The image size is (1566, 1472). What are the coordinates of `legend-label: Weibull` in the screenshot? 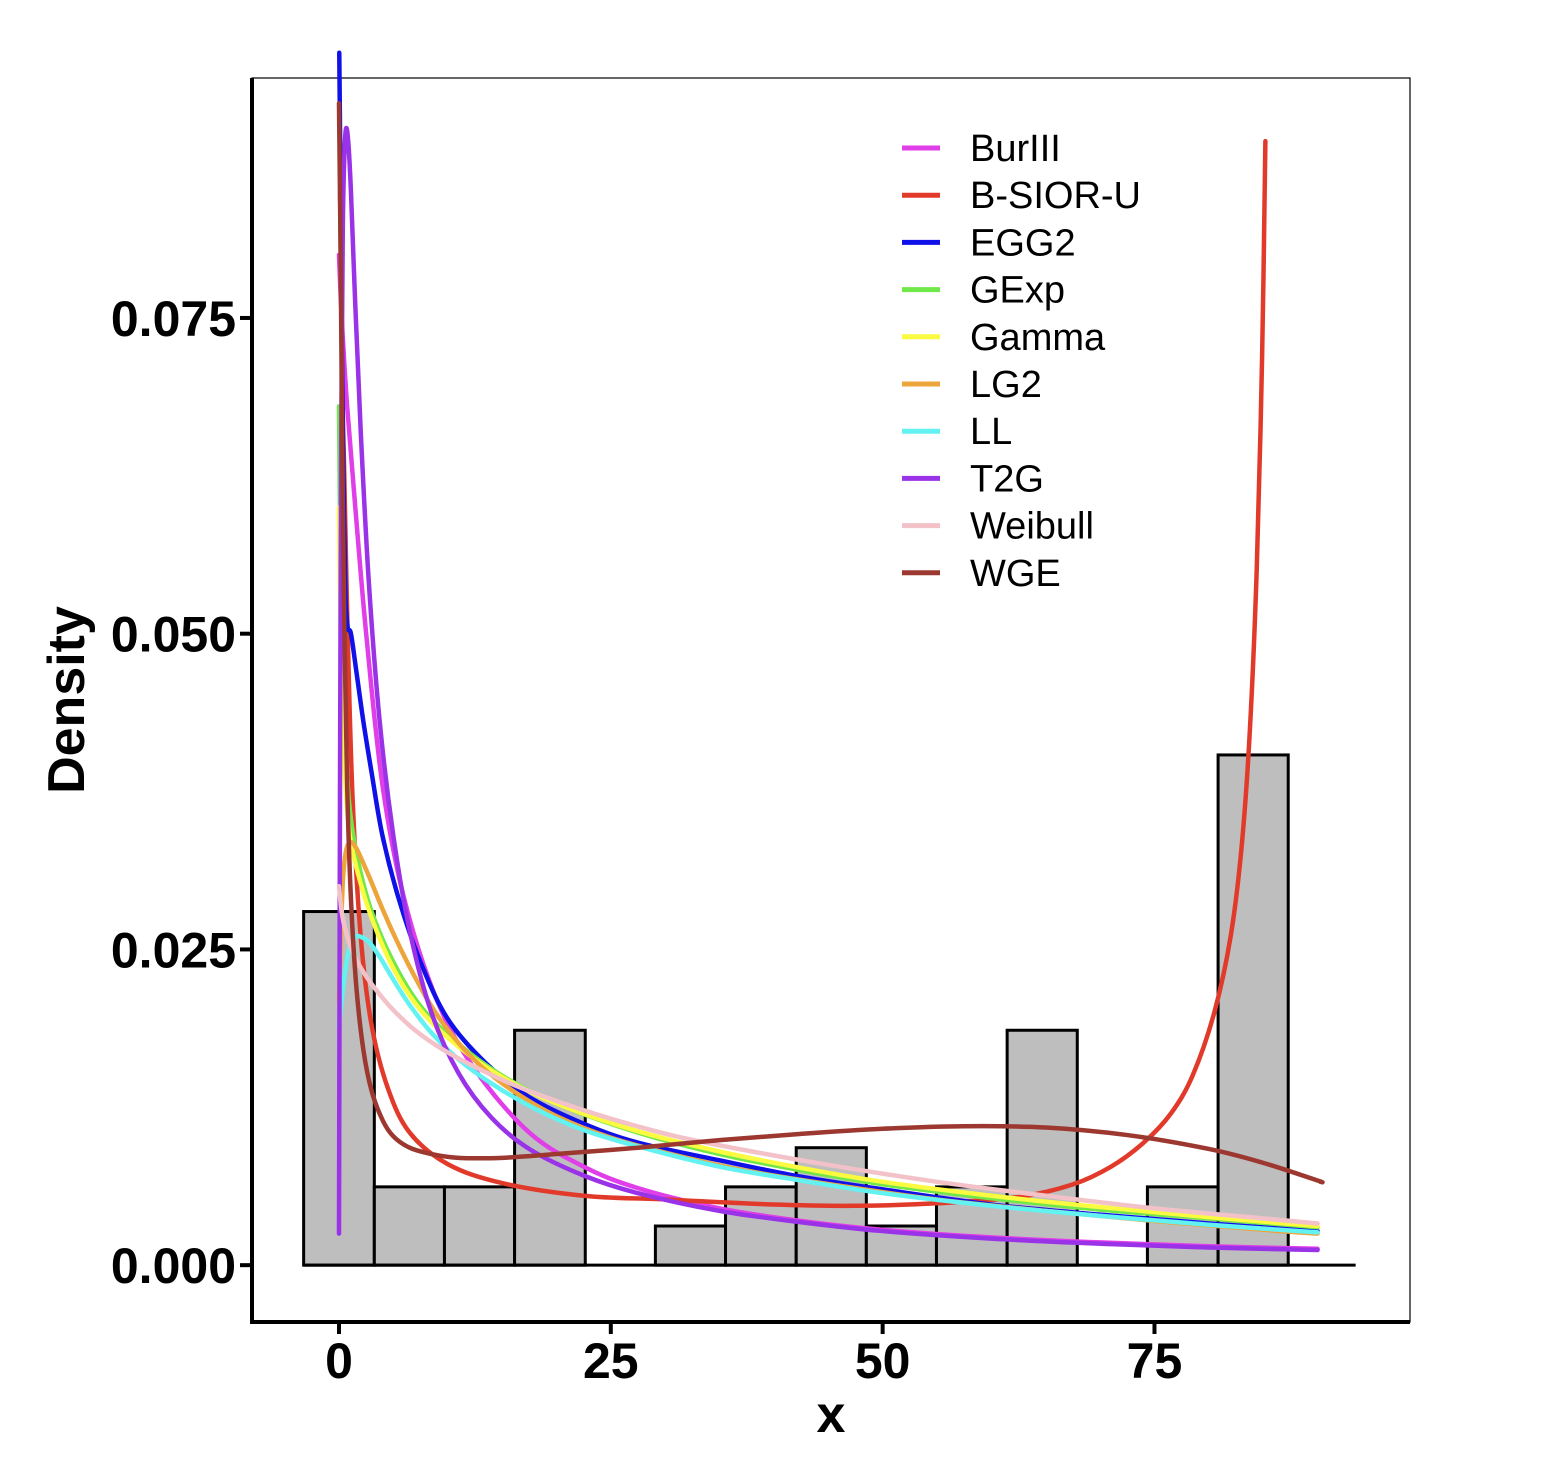 It's located at (1032, 527).